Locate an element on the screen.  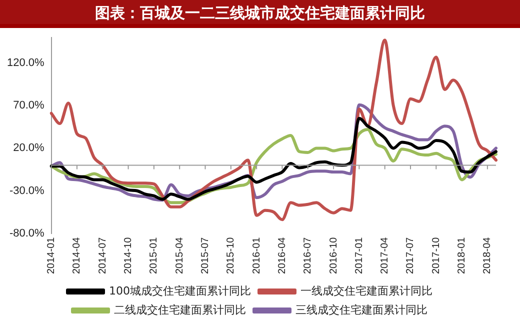
x-tick-label: 2015-10 is located at coordinates (231, 255).